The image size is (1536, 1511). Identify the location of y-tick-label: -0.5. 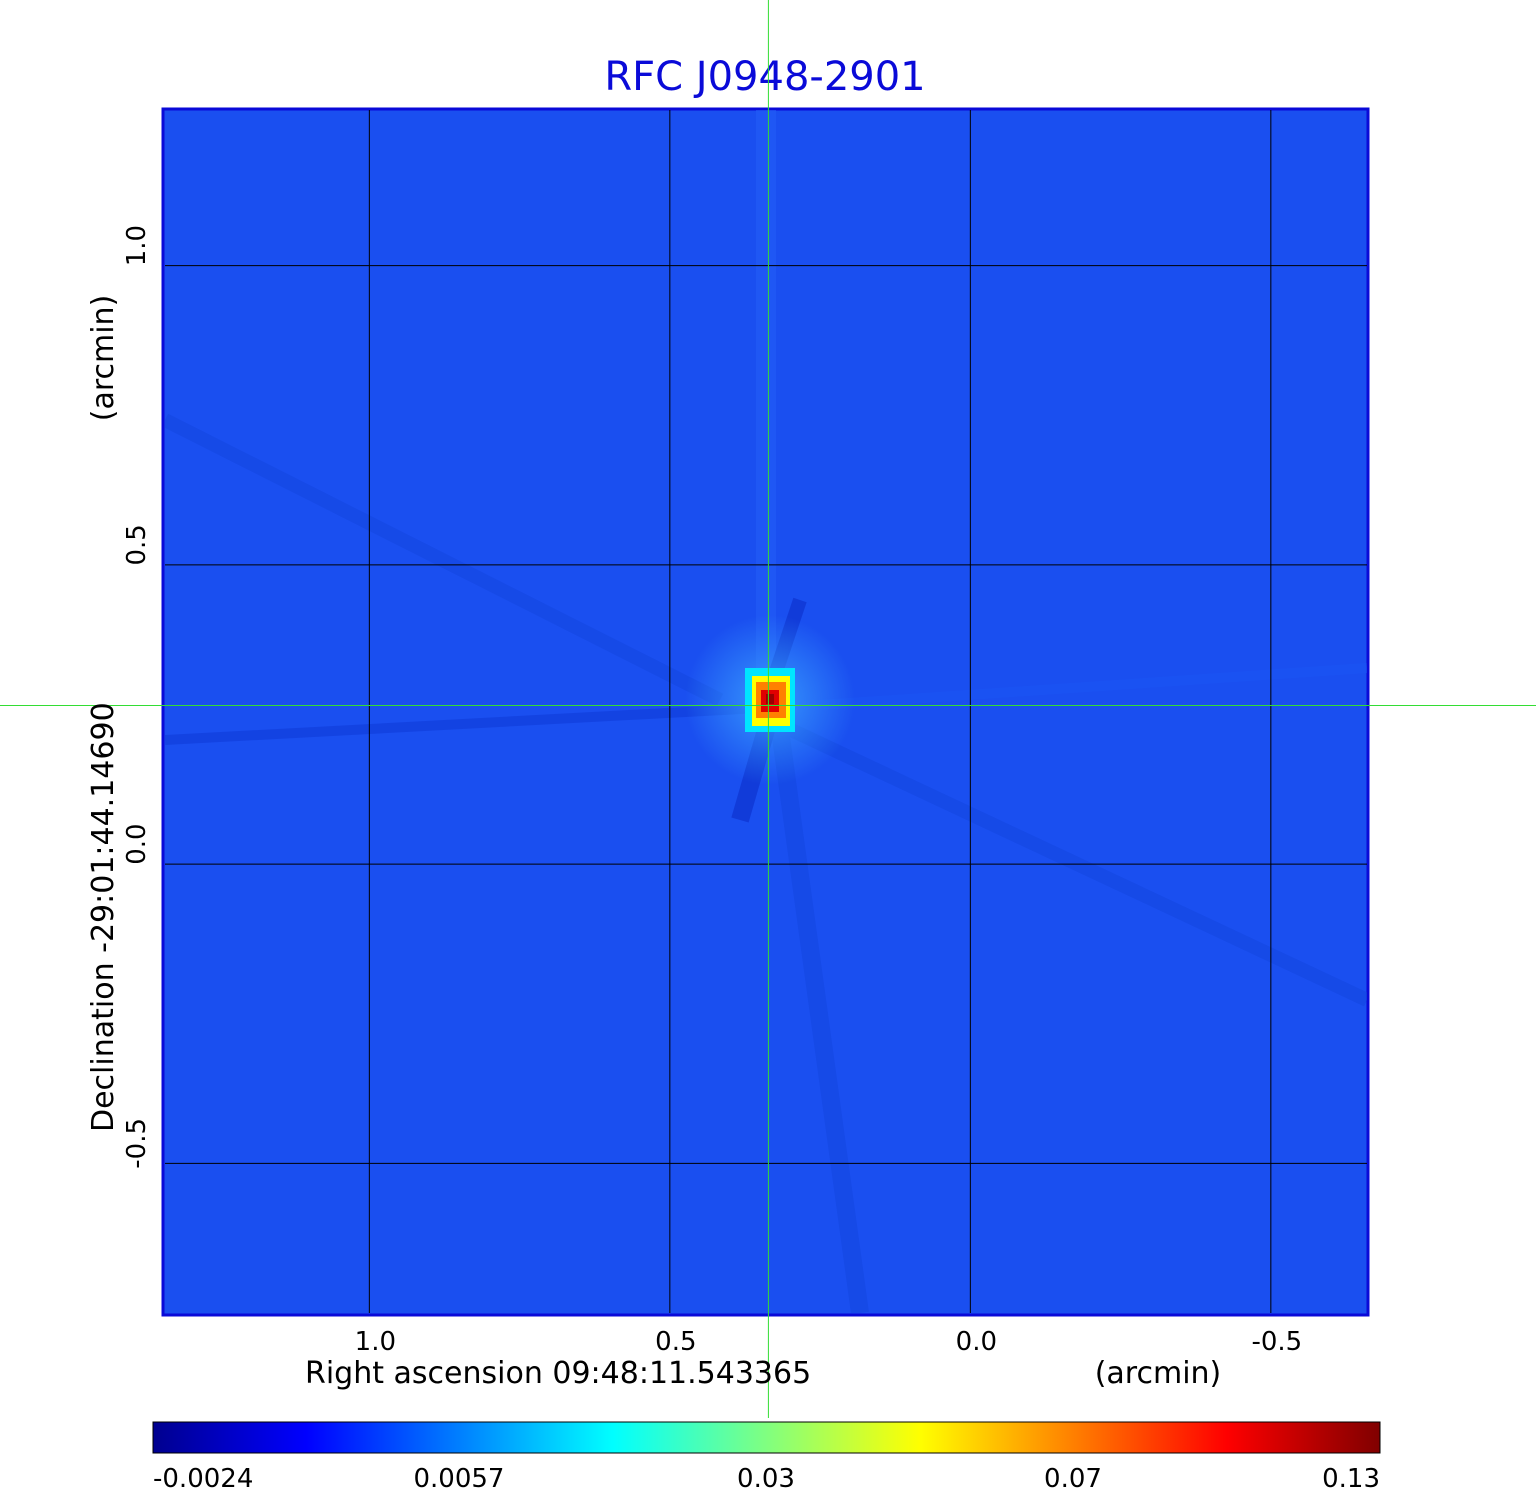
(137, 1143).